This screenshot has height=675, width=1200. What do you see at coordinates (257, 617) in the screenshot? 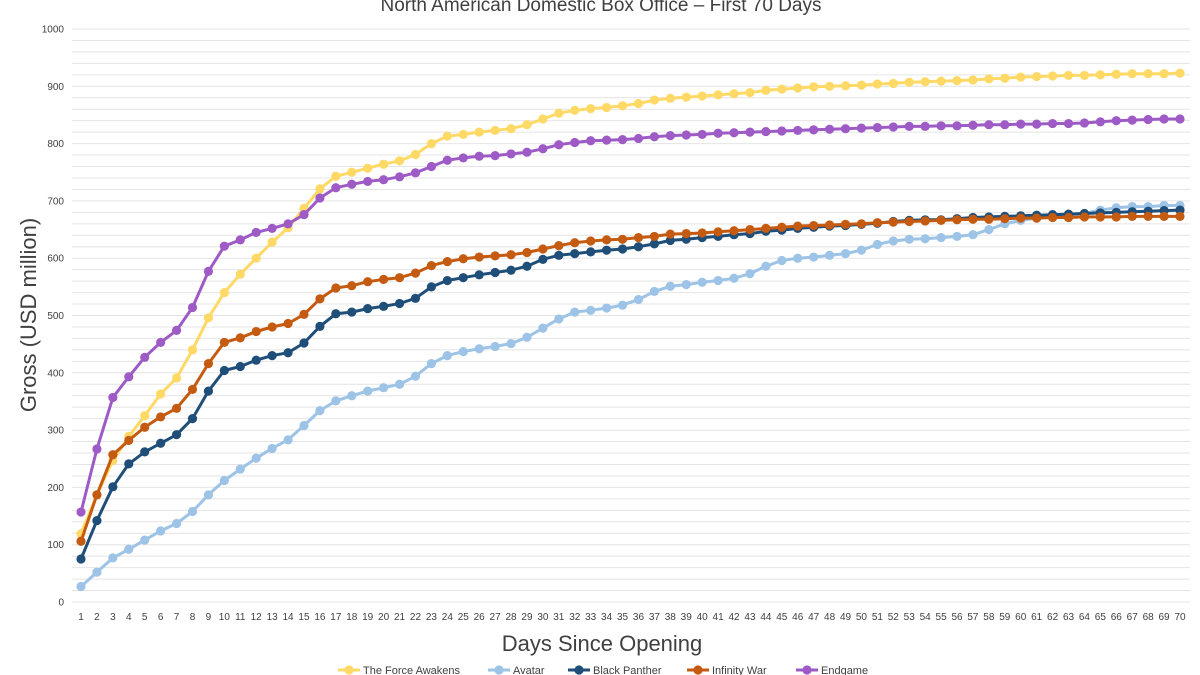
I see `x-tick-label: 12` at bounding box center [257, 617].